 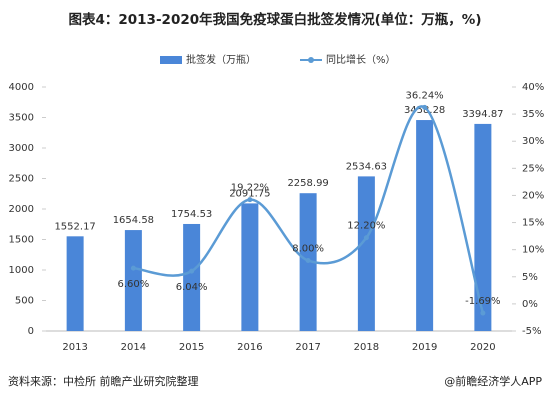 What do you see at coordinates (74, 226) in the screenshot?
I see `bar-label: 1552.17` at bounding box center [74, 226].